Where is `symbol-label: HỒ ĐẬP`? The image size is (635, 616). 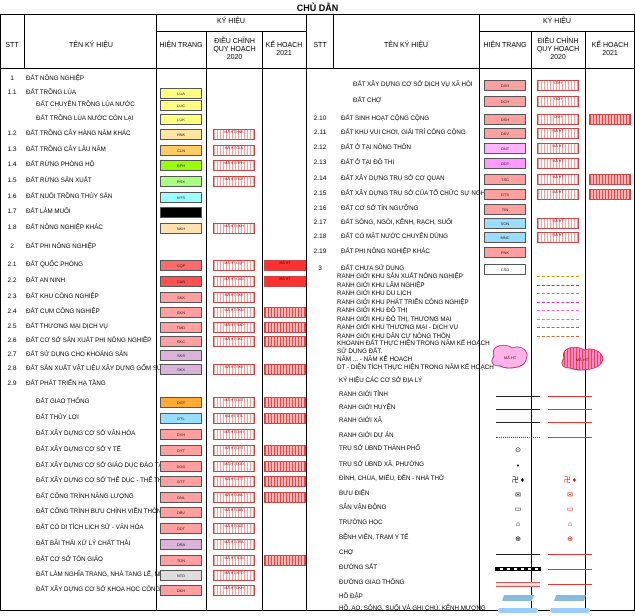 symbol-label: HỒ ĐẬP is located at coordinates (351, 596).